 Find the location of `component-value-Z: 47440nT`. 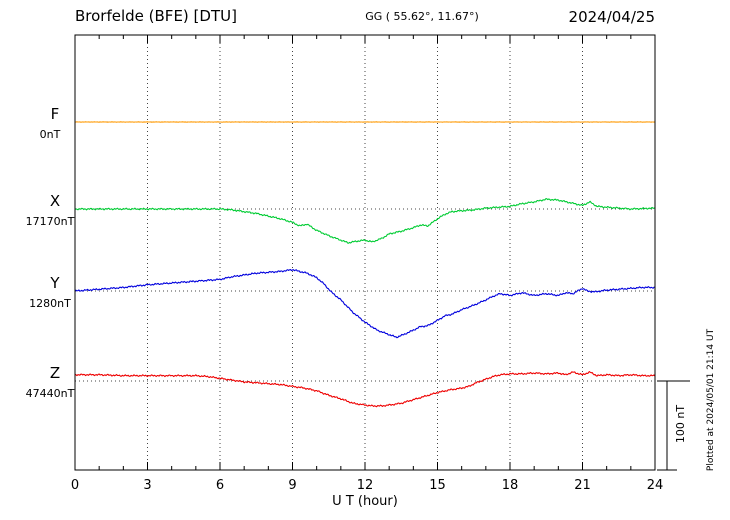

component-value-Z: 47440nT is located at coordinates (50, 393).